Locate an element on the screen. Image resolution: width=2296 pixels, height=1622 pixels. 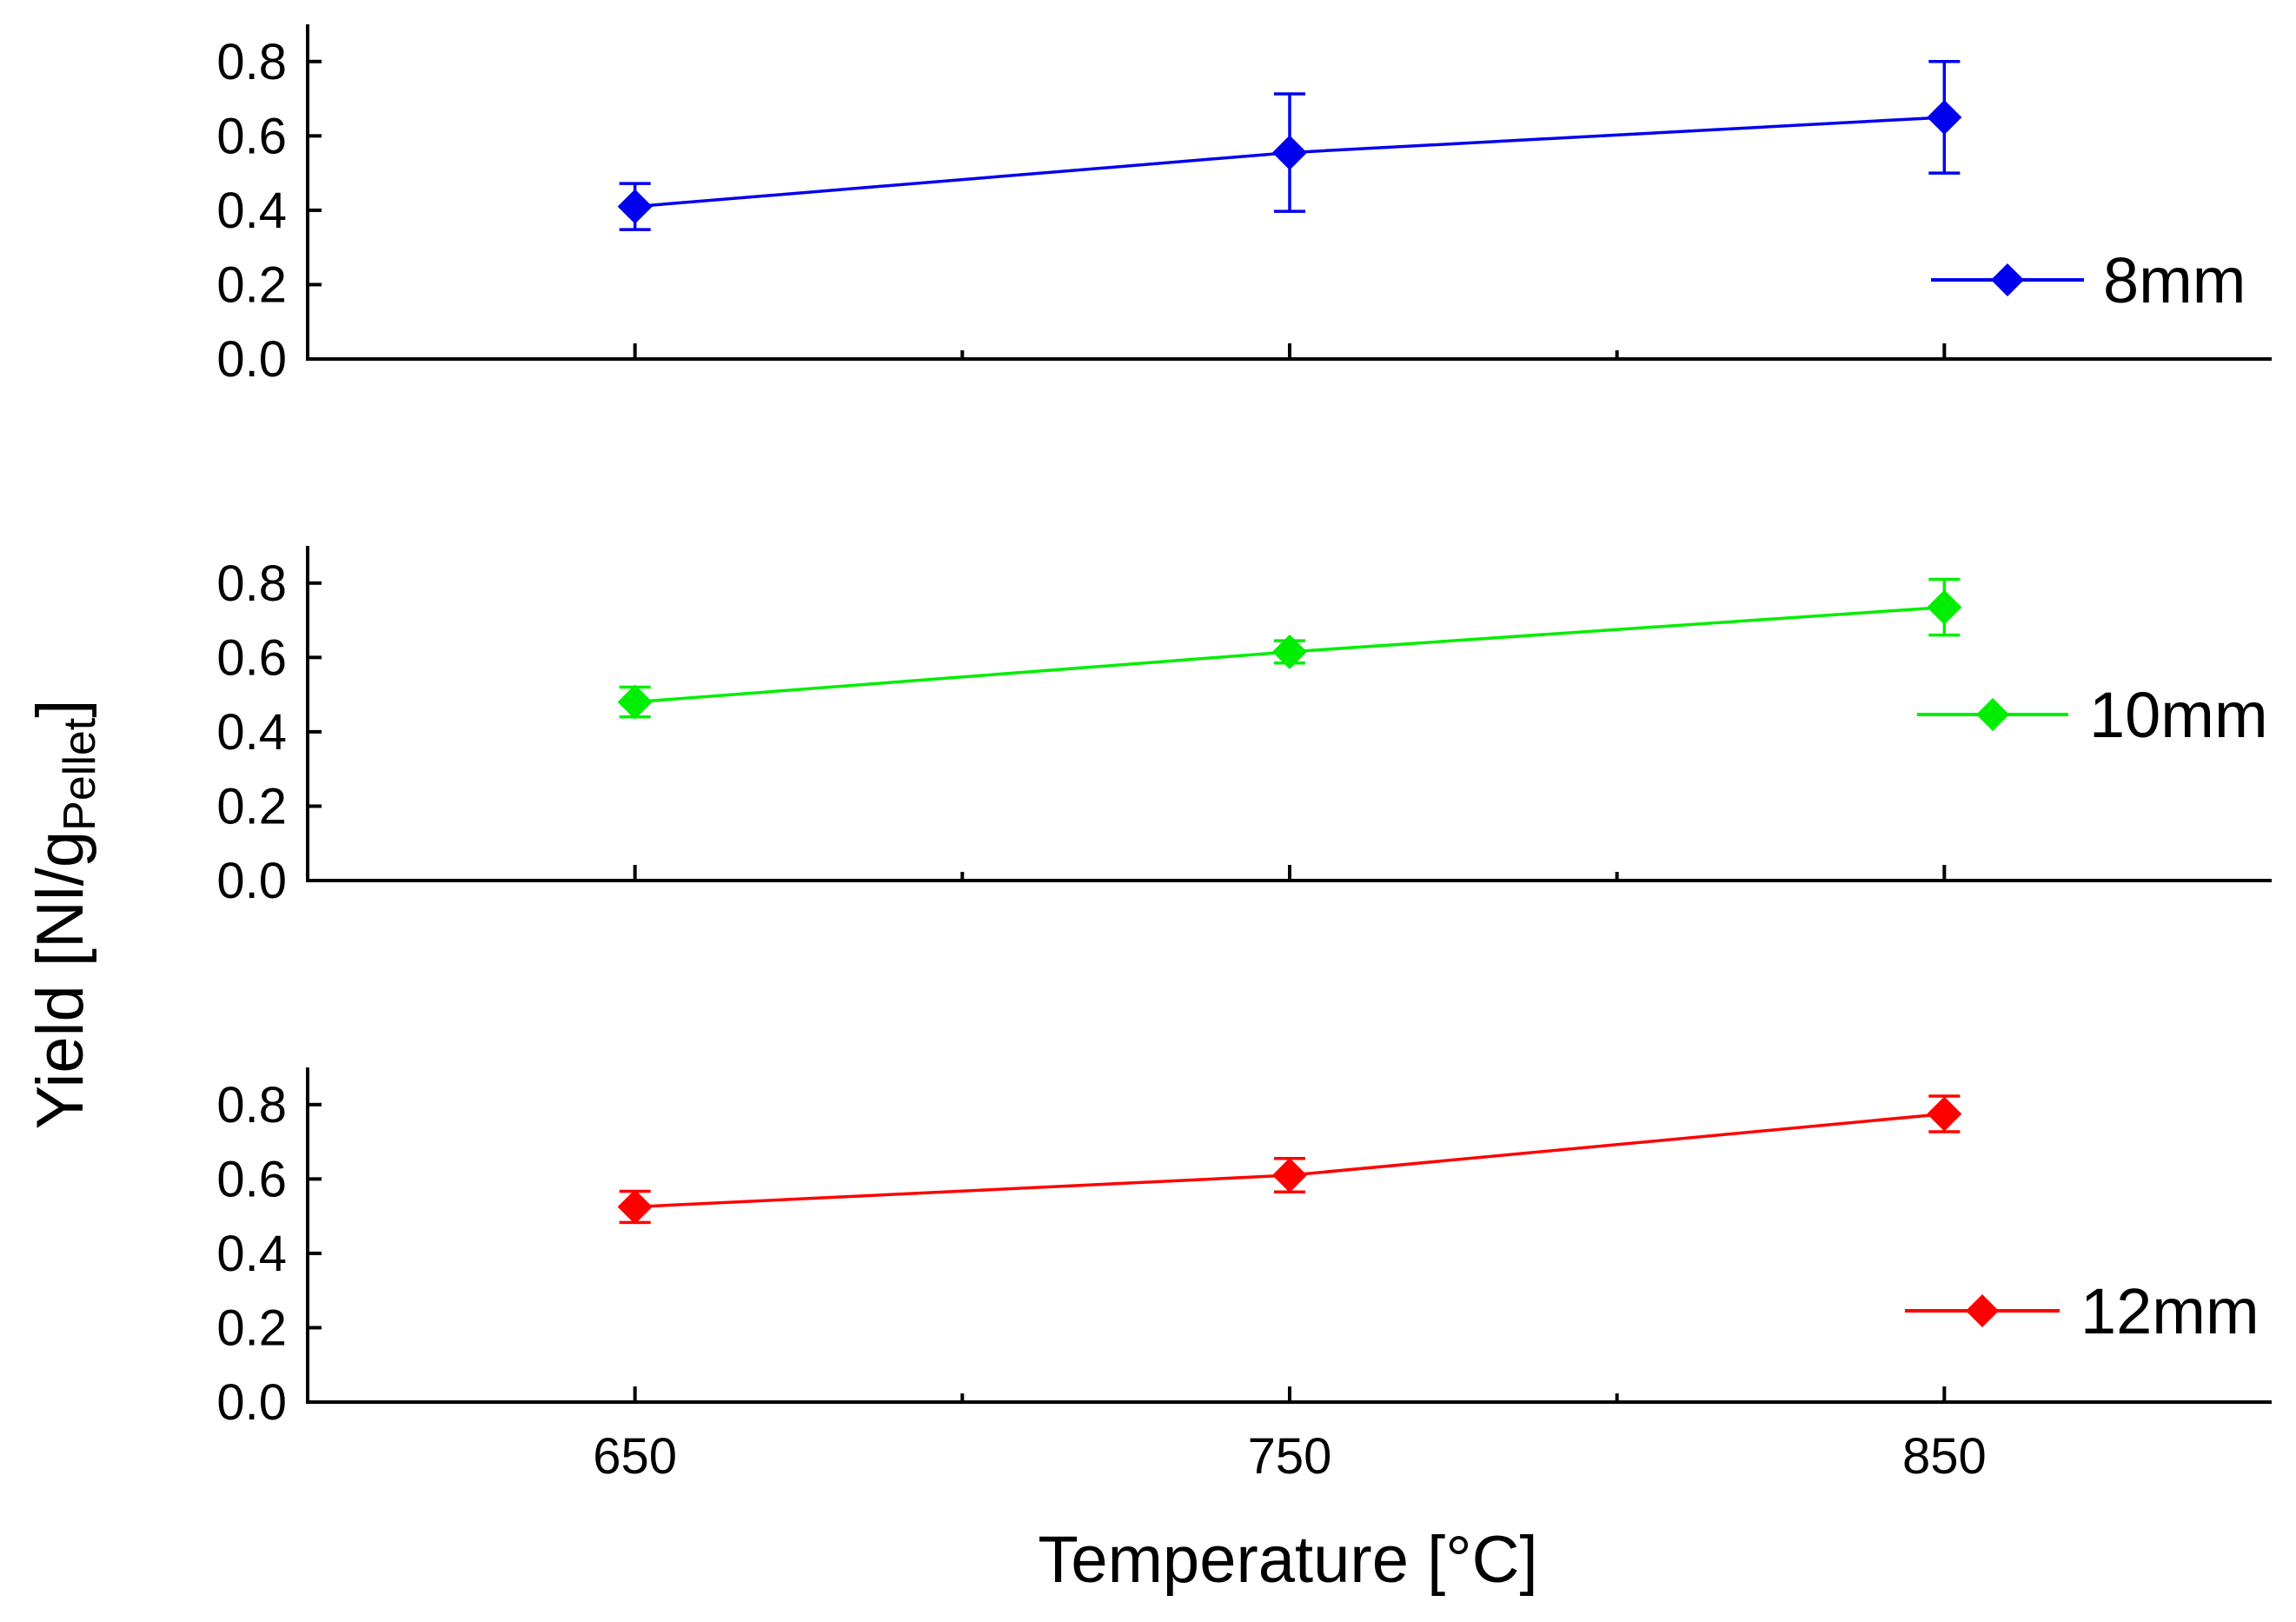
legend-10mm: 10mm is located at coordinates (2093, 715).